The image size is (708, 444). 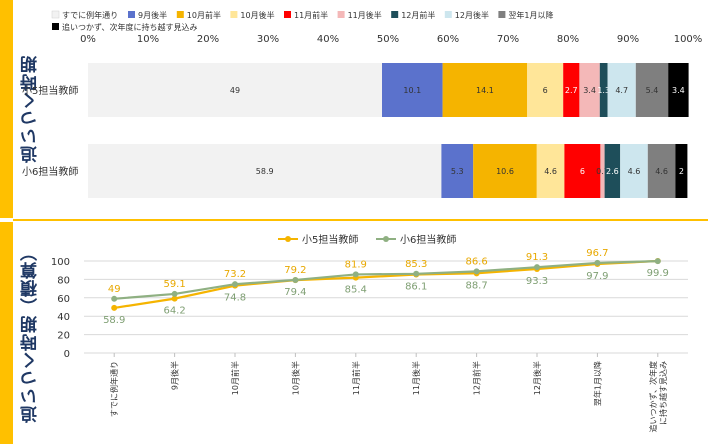 I want to click on bar-value-label-0-4: 2.7, so click(x=571, y=90).